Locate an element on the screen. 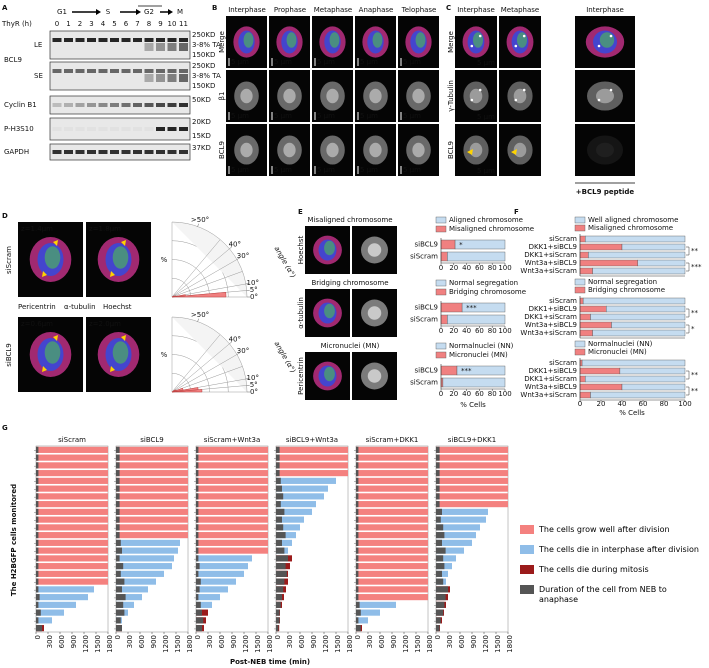  x-tick-label: 600 is located at coordinates (462, 641).